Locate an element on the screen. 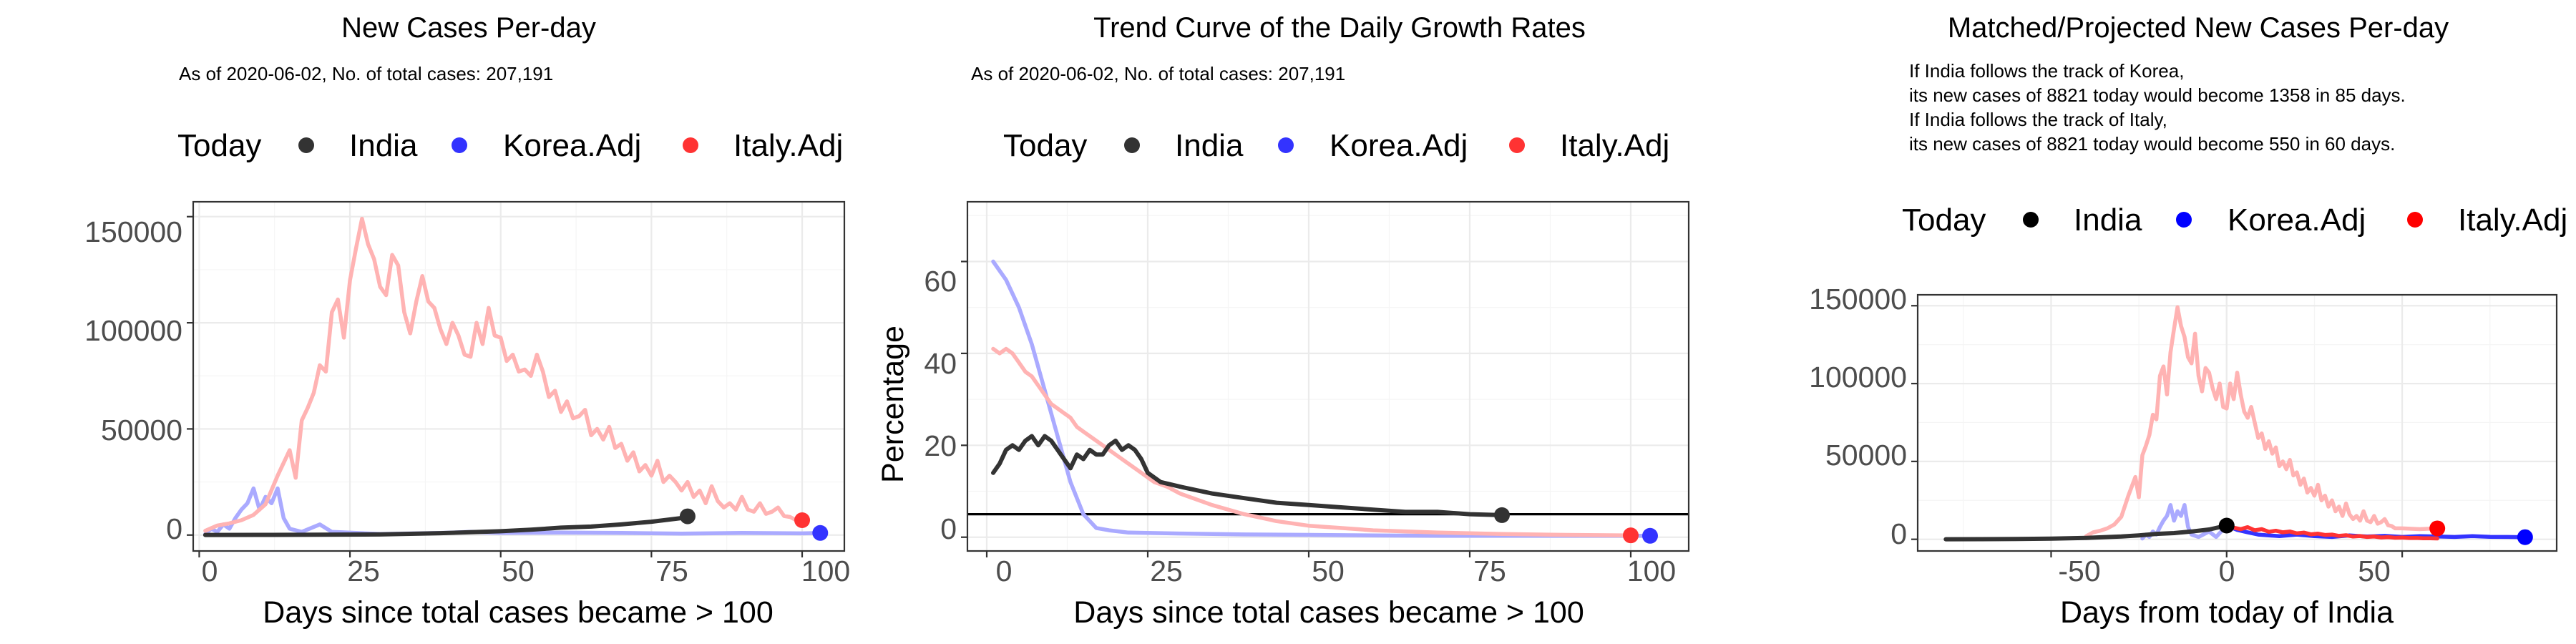 This screenshot has width=2576, height=644. y-tick-label: 60 is located at coordinates (940, 281).